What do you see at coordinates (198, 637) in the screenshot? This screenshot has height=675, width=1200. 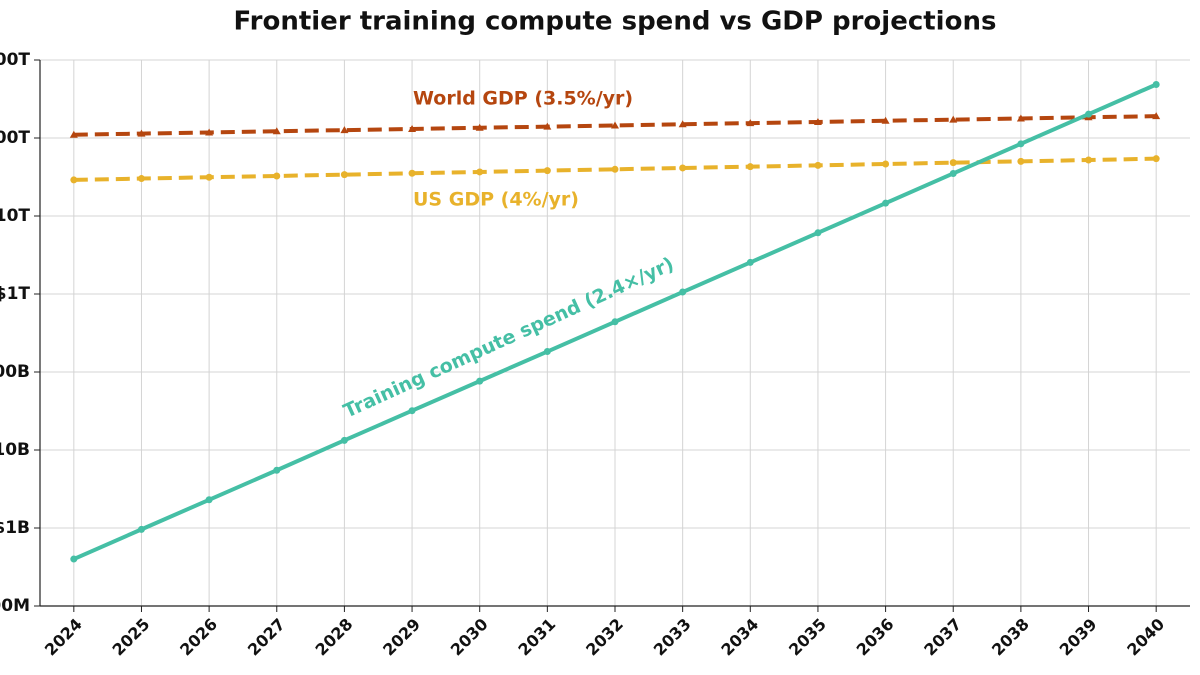 I see `x-tick-label: 2026` at bounding box center [198, 637].